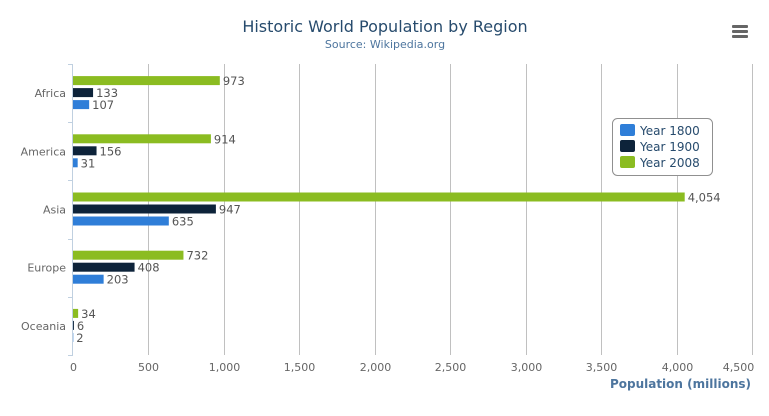  I want to click on legend-item-year-1900: Year 1900, so click(660, 147).